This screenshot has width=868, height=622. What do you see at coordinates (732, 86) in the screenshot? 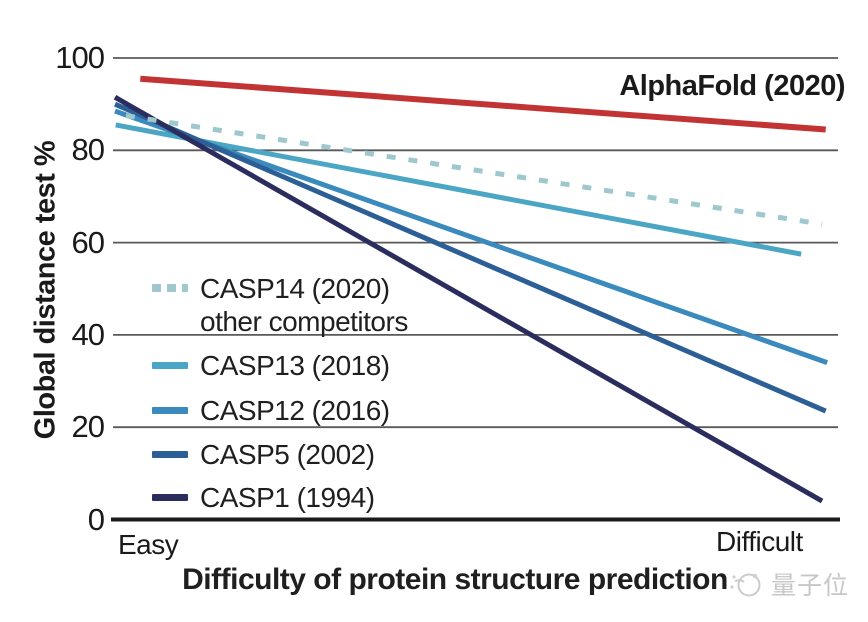
I see `alphafold-line-label: AlphaFold (2020)` at bounding box center [732, 86].